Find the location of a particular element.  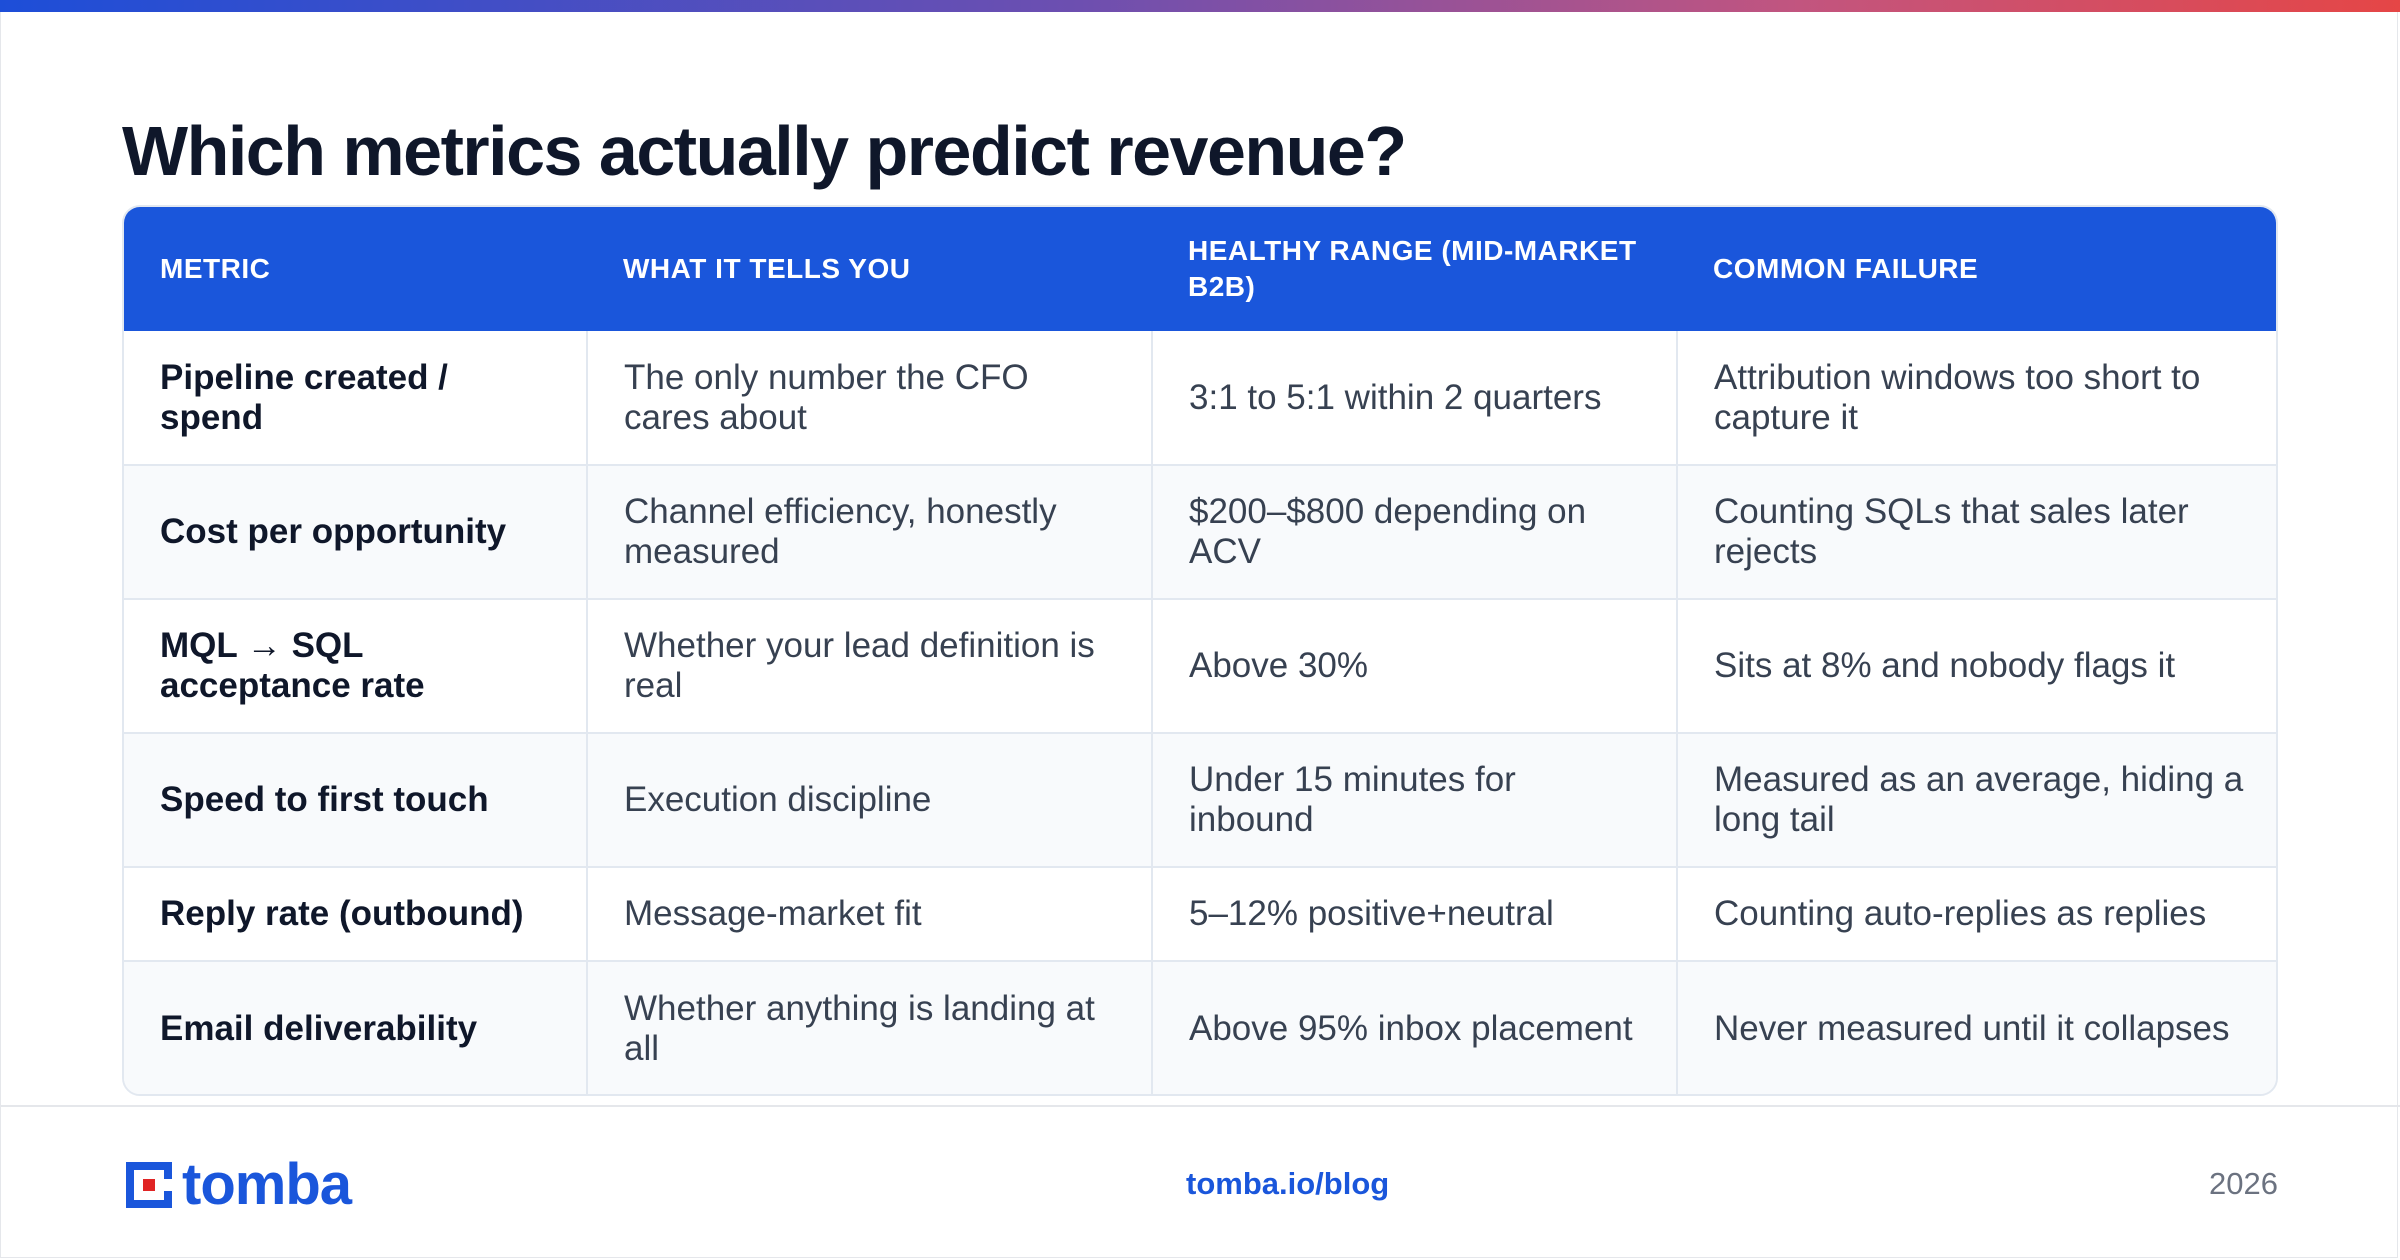

cell-metric: Pipeline created / spend is located at coordinates (304, 397).